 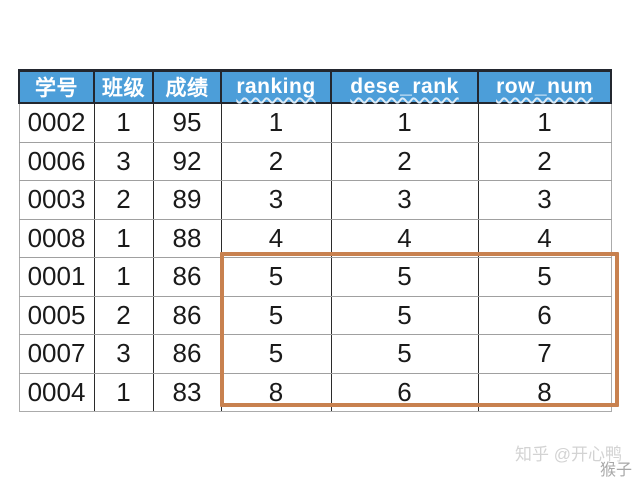 What do you see at coordinates (56, 200) in the screenshot?
I see `cell: 0003` at bounding box center [56, 200].